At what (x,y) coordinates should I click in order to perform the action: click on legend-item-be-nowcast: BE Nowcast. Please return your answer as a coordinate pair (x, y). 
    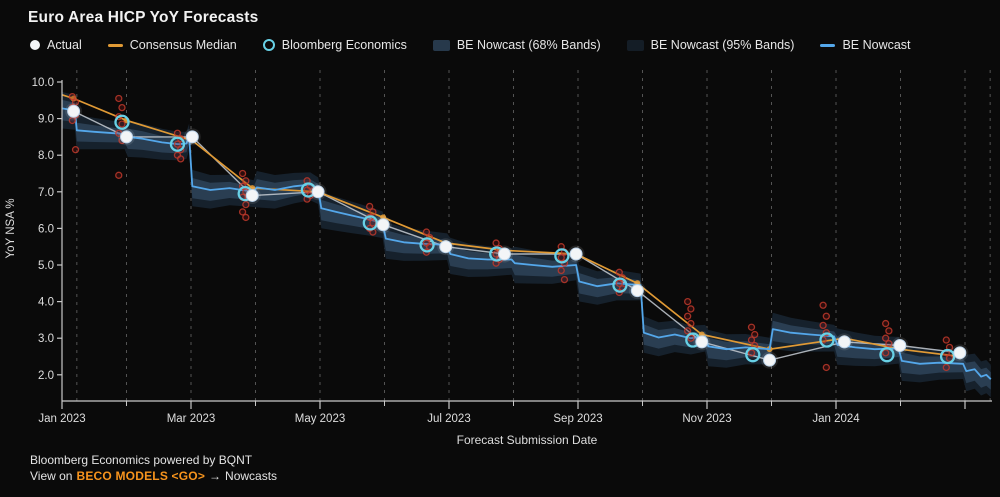
    Looking at the image, I should click on (865, 45).